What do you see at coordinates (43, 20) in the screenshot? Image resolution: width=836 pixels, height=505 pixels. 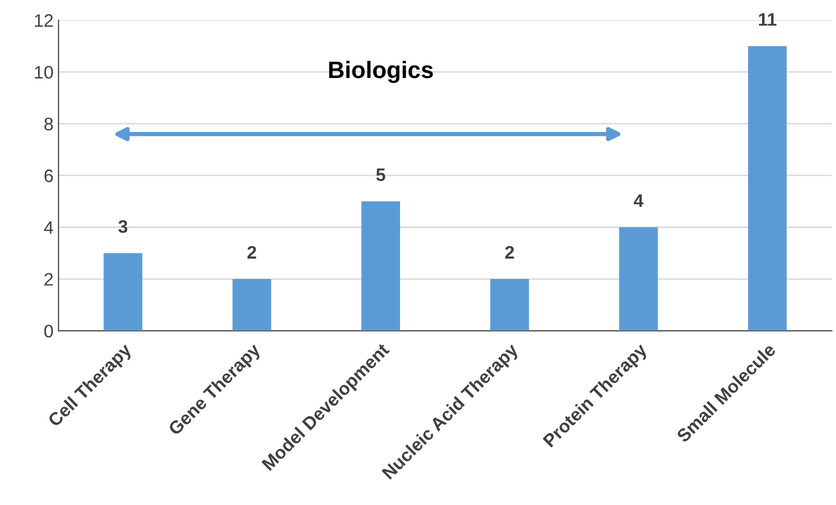 I see `y-tick-label: 12` at bounding box center [43, 20].